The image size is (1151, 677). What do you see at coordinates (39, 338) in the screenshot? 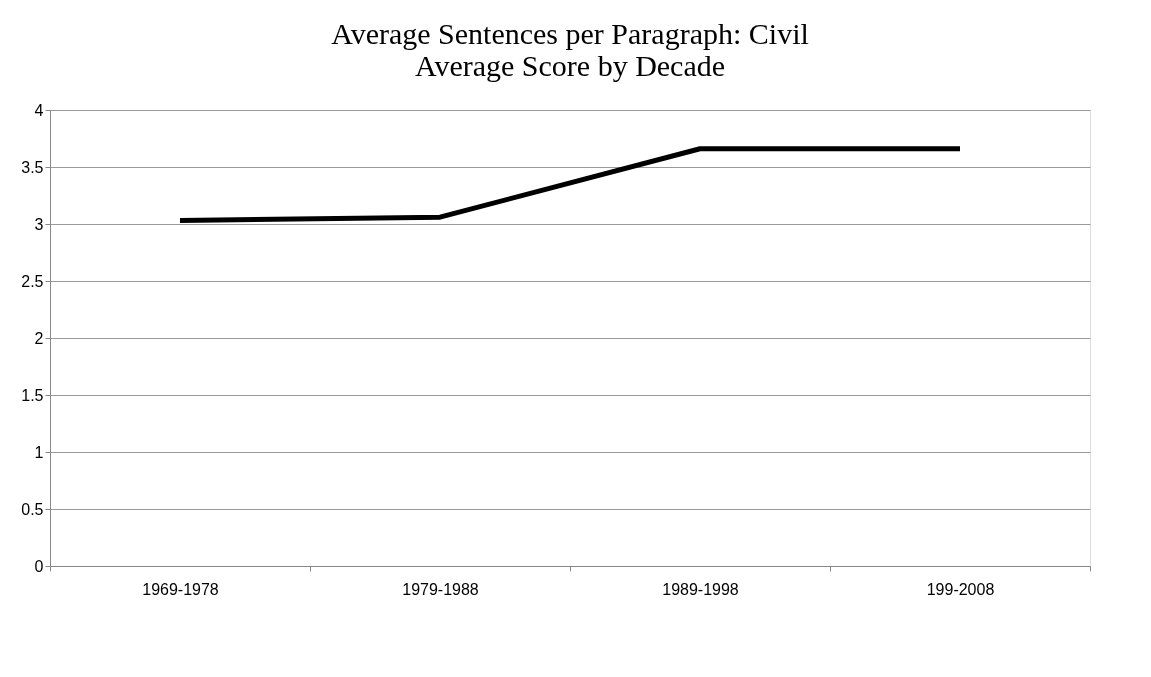
I see `y-tick-label: 2` at bounding box center [39, 338].